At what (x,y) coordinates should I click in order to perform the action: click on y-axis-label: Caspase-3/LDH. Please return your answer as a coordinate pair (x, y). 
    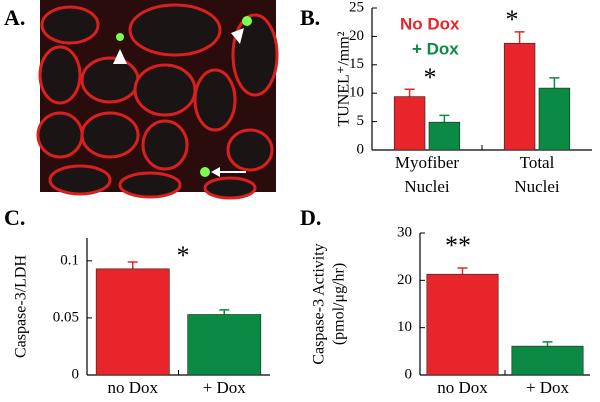
    Looking at the image, I should click on (21, 307).